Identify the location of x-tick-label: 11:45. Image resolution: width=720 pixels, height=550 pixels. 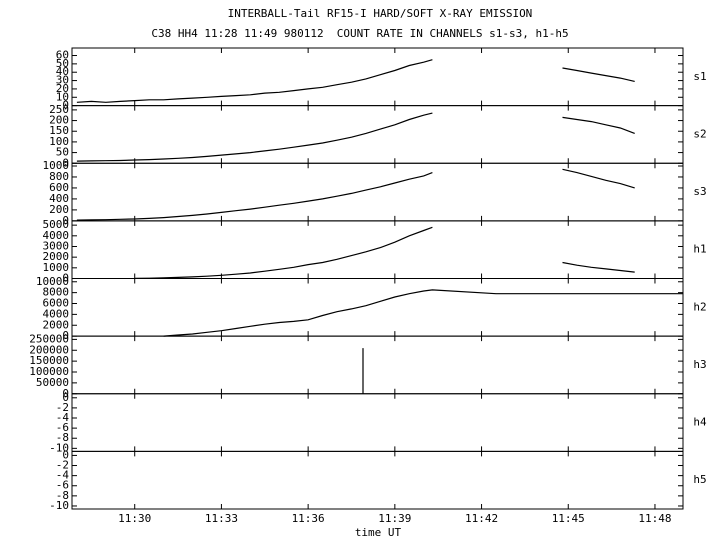
(568, 518).